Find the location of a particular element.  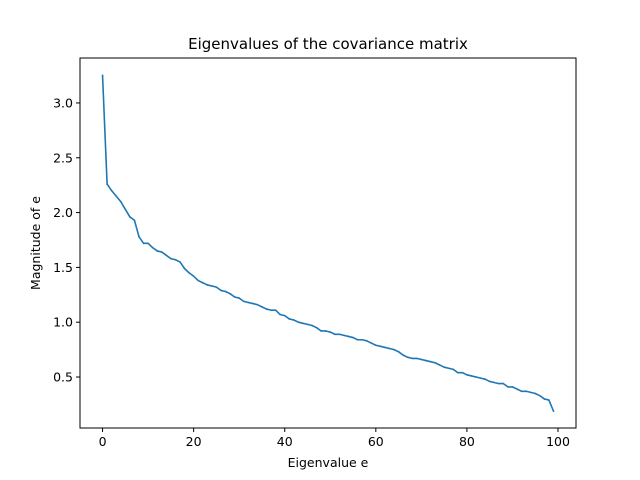

x-tick-label: 20 is located at coordinates (194, 441).